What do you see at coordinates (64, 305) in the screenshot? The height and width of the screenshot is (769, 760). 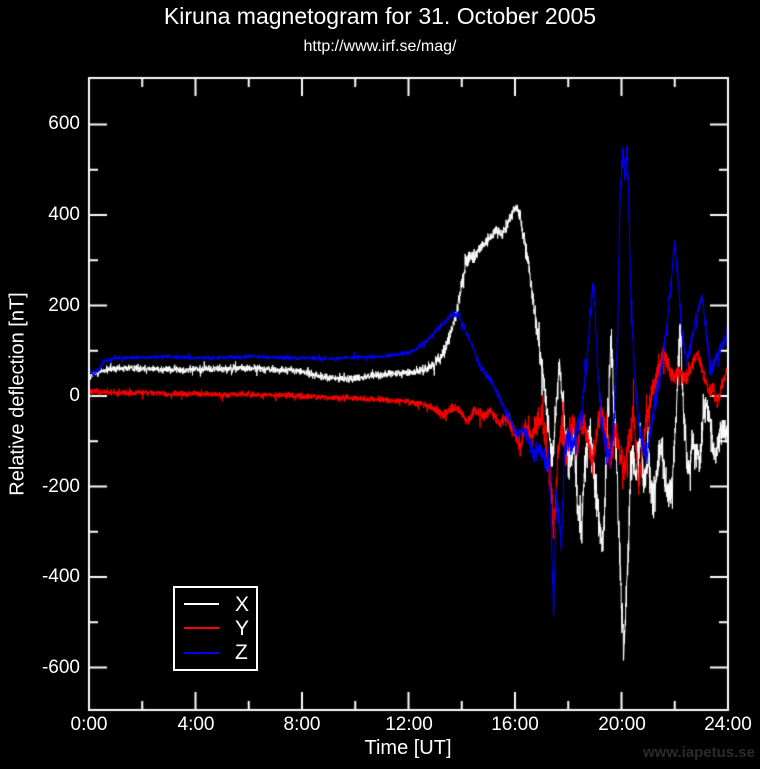 I see `y-tick-label: 200` at bounding box center [64, 305].